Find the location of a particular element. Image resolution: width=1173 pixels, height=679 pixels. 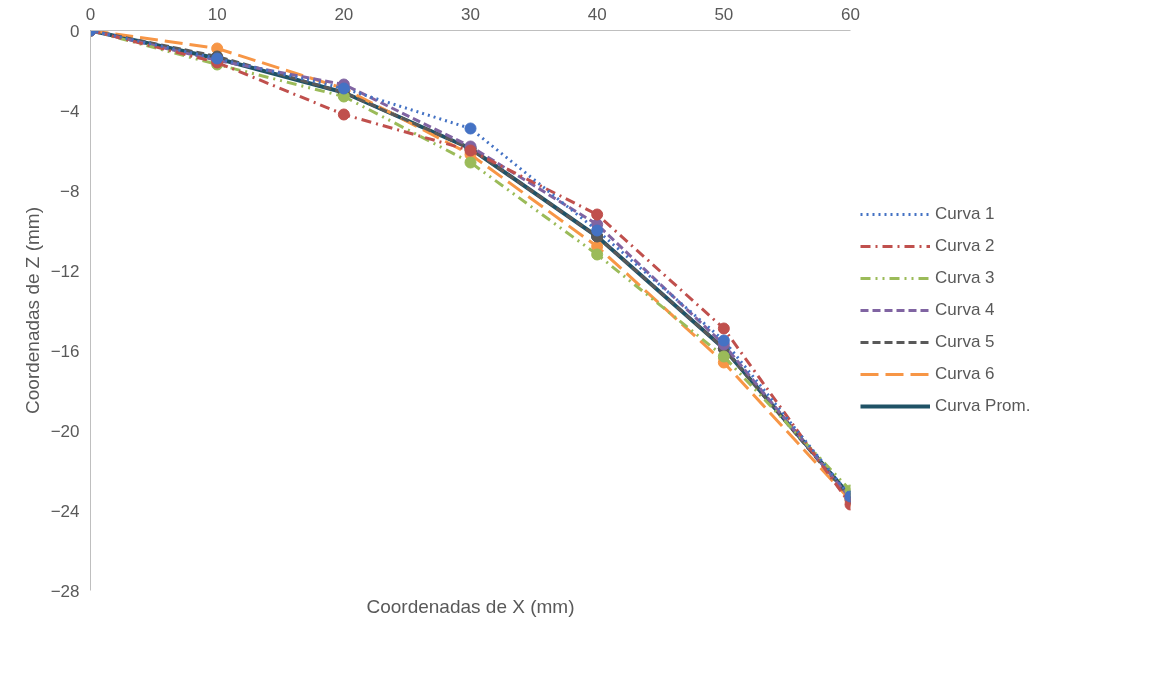

legend-label: Curva 5 is located at coordinates (965, 342).